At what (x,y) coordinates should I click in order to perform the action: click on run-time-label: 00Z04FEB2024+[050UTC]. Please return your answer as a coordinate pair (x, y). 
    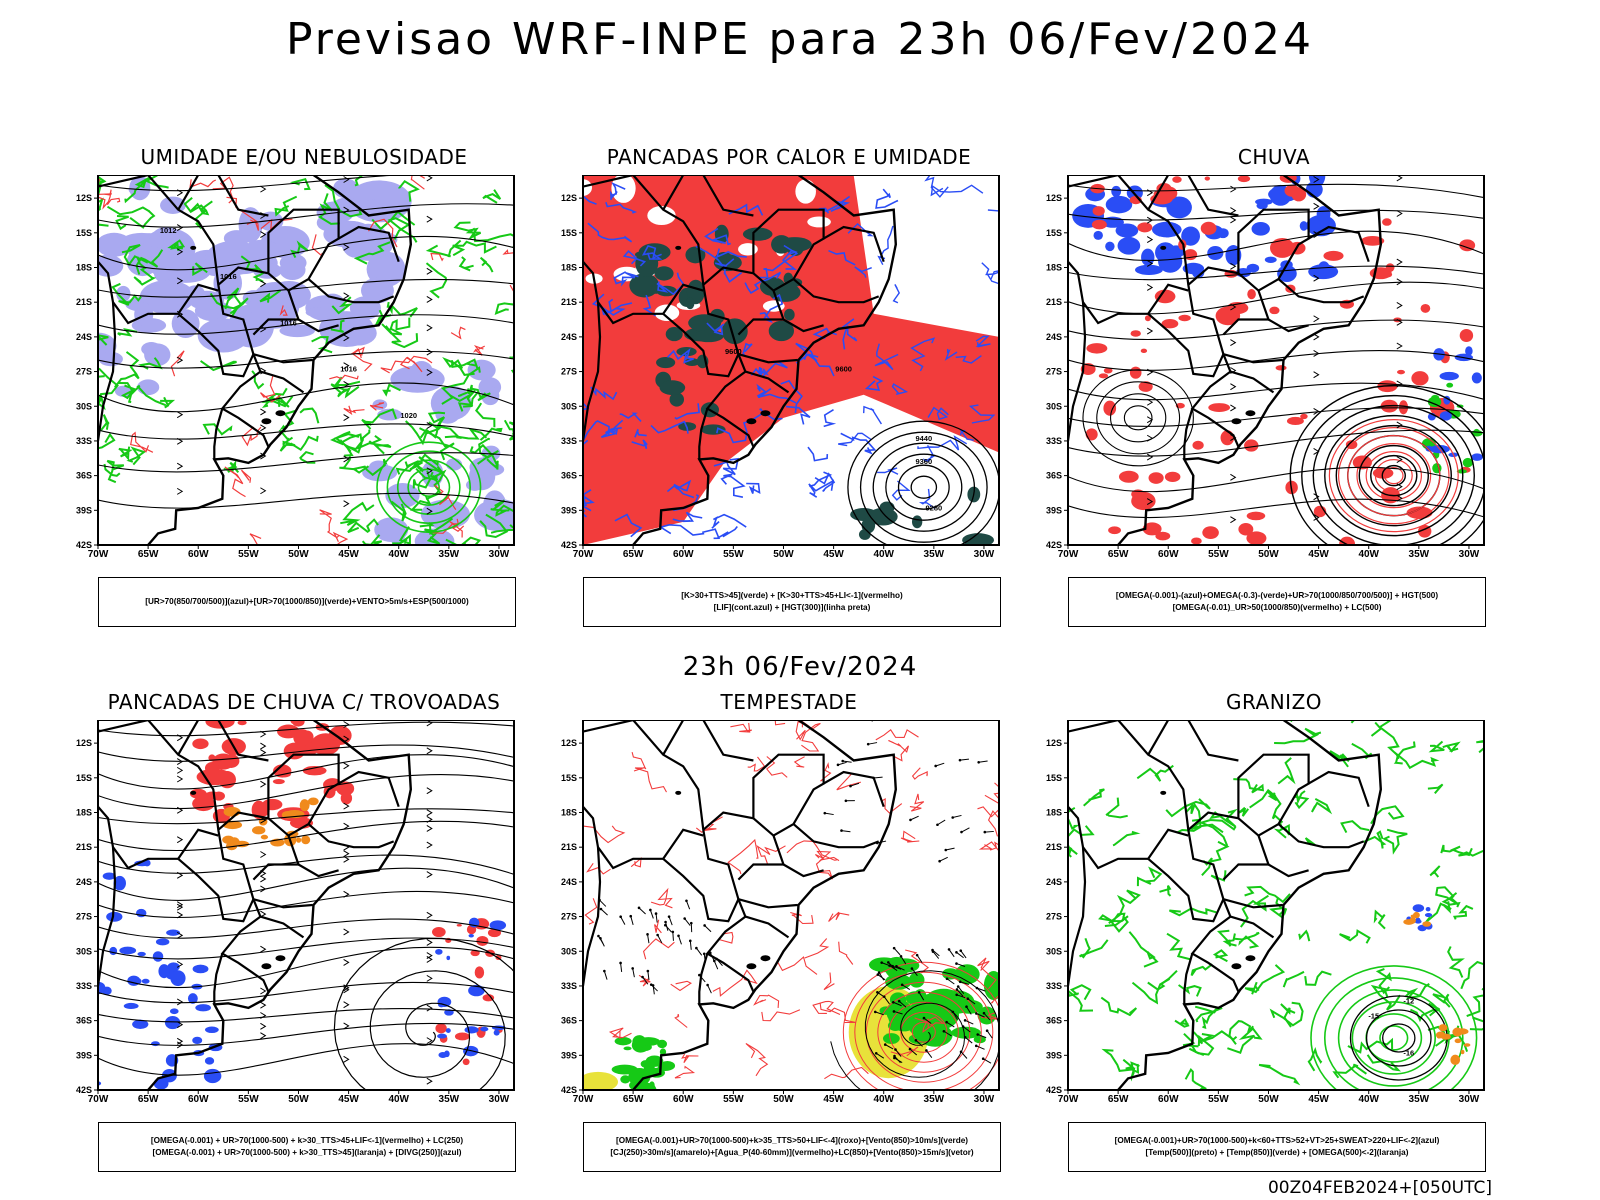
    Looking at the image, I should click on (1379, 1188).